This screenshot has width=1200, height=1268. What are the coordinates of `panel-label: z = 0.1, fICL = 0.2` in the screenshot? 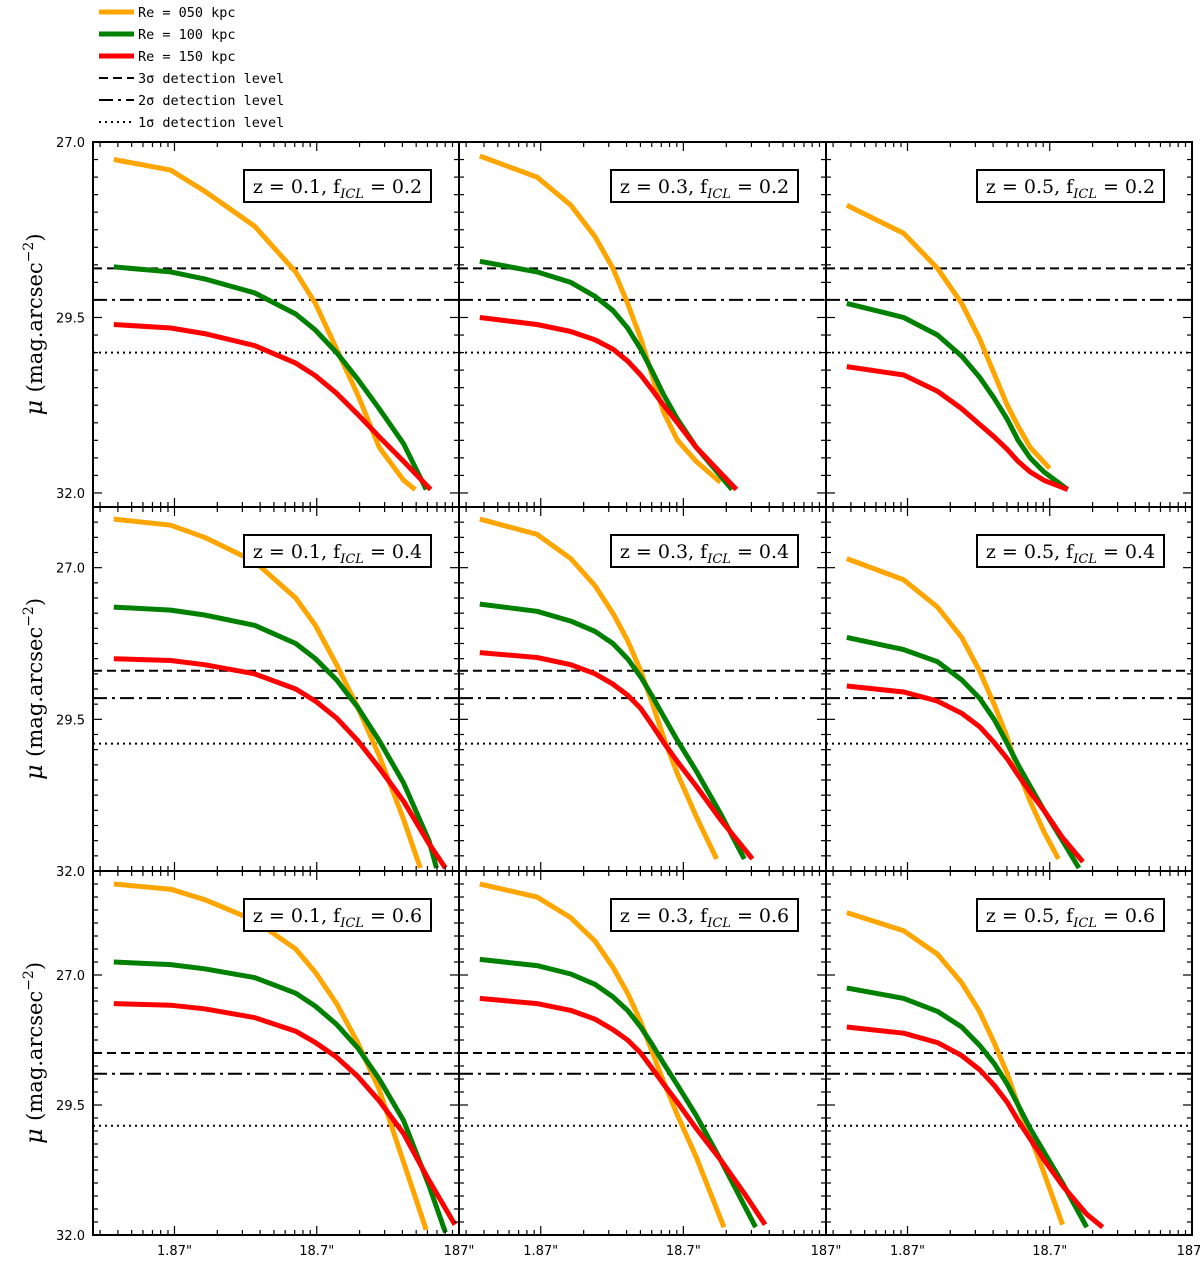 It's located at (337, 189).